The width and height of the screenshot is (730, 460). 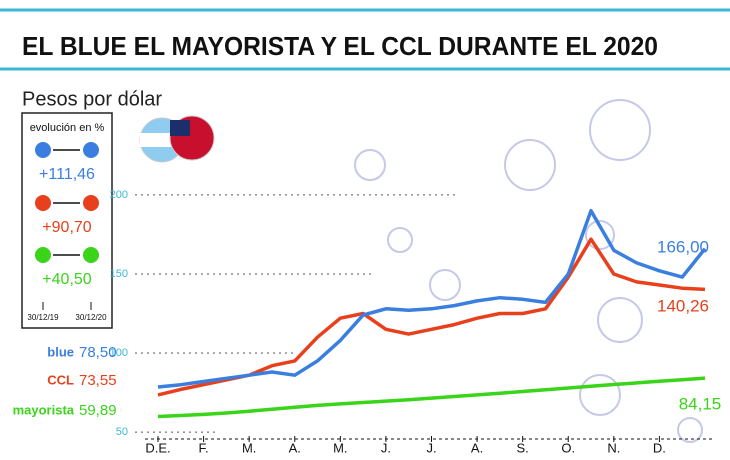 What do you see at coordinates (157, 447) in the screenshot?
I see `x-tick-label: D.E.` at bounding box center [157, 447].